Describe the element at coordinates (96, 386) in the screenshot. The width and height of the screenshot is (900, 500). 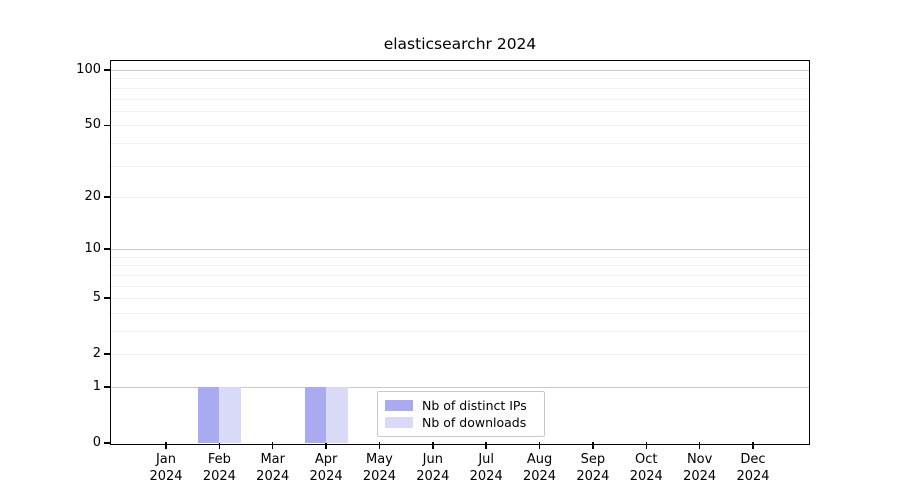
I see `y-tick-label: 1` at that location.